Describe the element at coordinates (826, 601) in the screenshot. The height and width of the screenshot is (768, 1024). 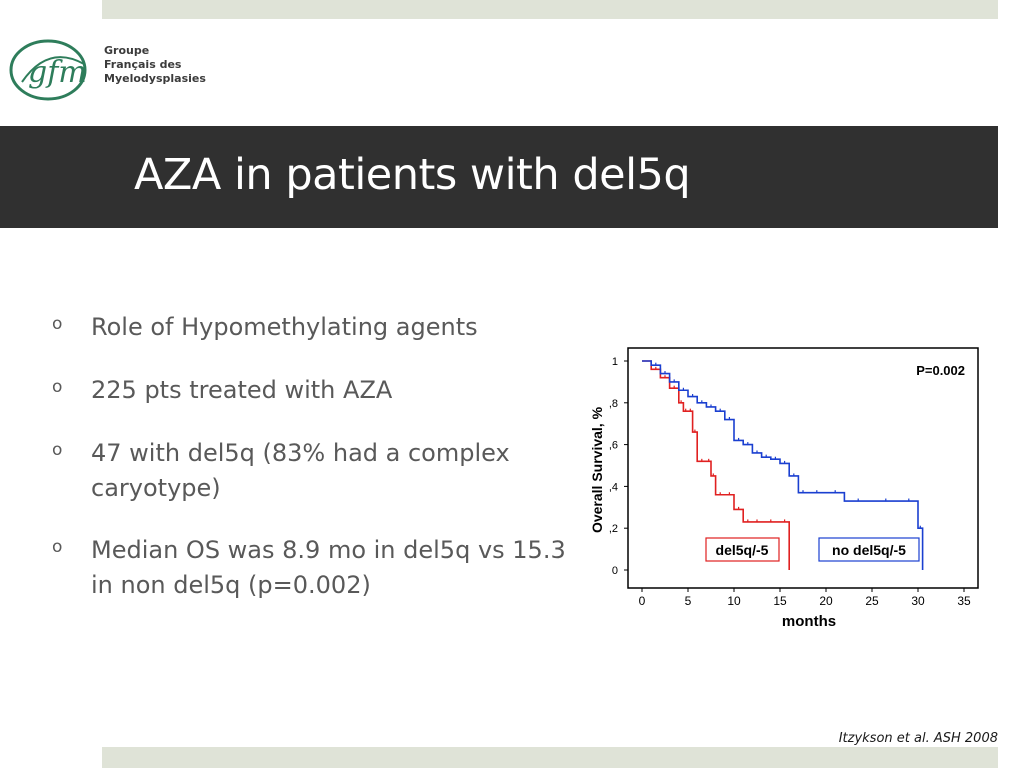
I see `x-tick-label: 20` at that location.